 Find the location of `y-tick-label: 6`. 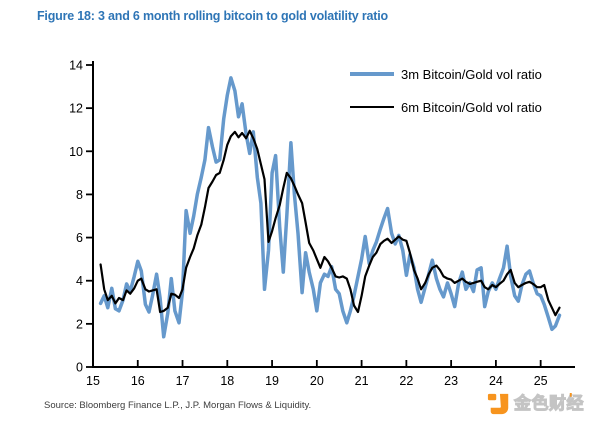

y-tick-label: 6 is located at coordinates (79, 238).